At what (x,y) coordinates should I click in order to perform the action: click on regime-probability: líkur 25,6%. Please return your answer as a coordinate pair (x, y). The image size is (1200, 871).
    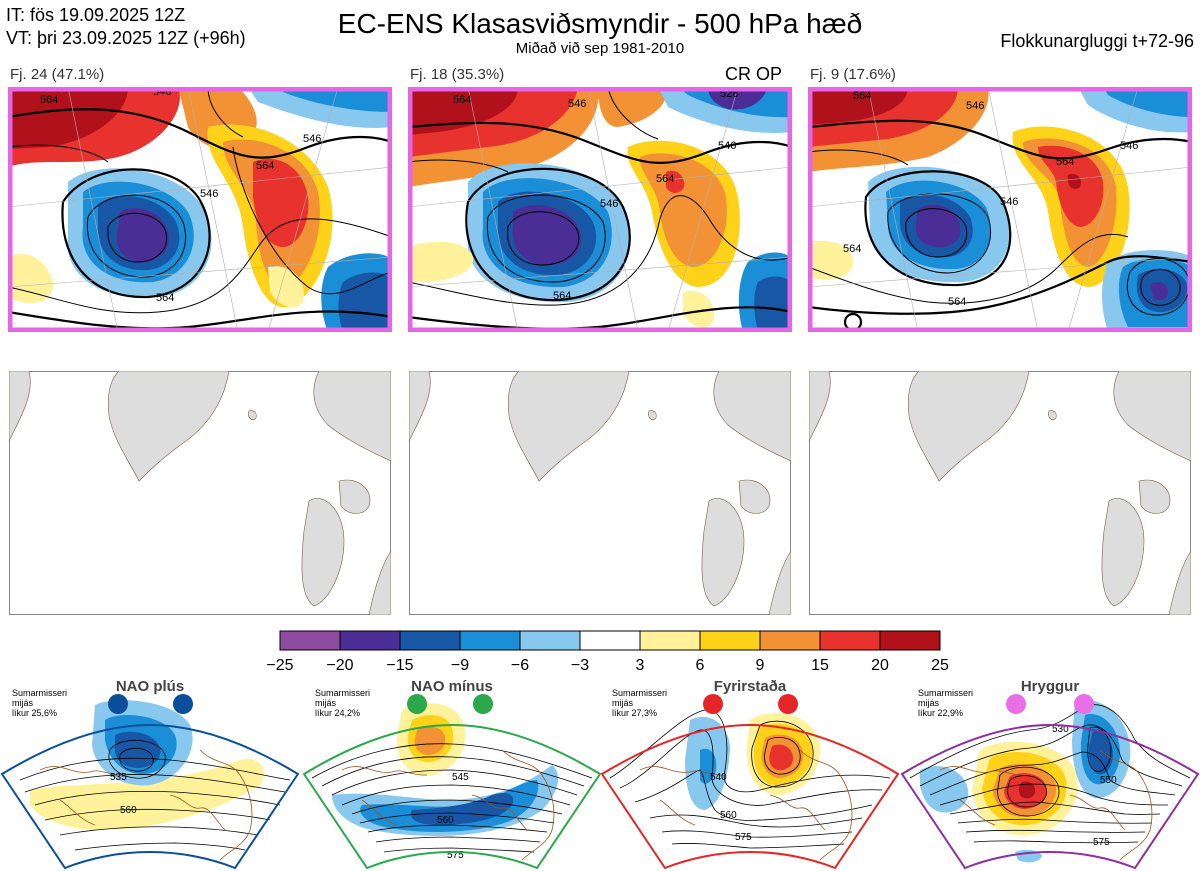
    Looking at the image, I should click on (34, 713).